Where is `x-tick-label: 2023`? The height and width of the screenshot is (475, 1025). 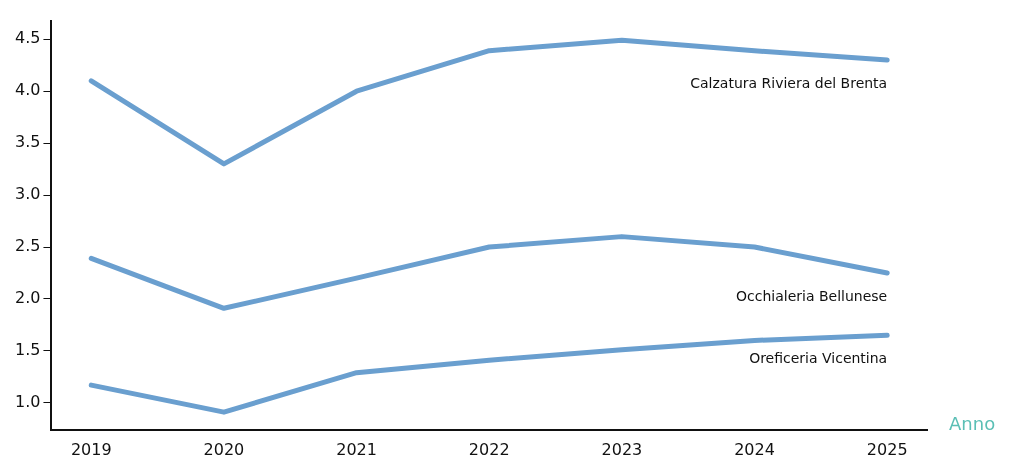 x-tick-label: 2023 is located at coordinates (622, 449).